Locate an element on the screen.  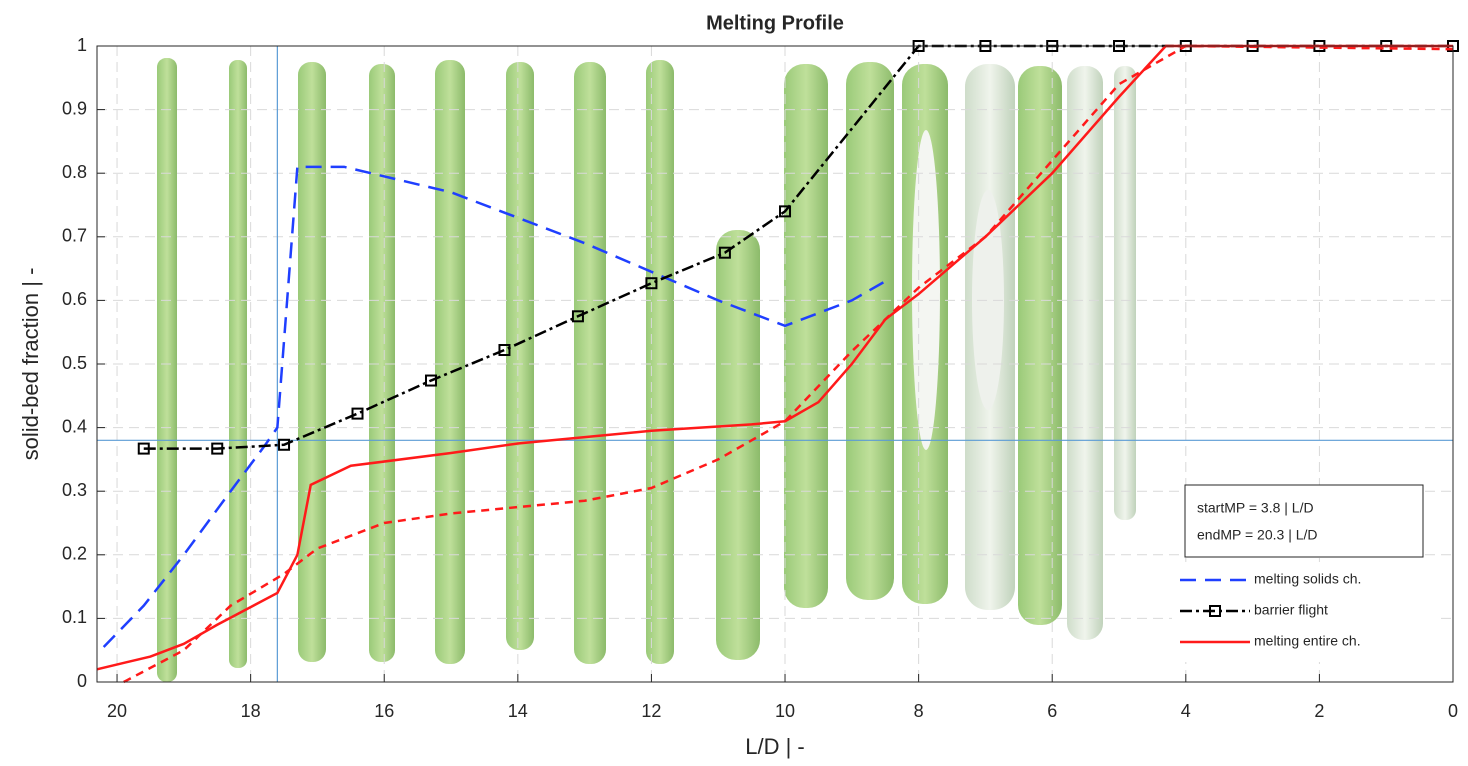
chart-title: Melting Profile is located at coordinates (775, 23).